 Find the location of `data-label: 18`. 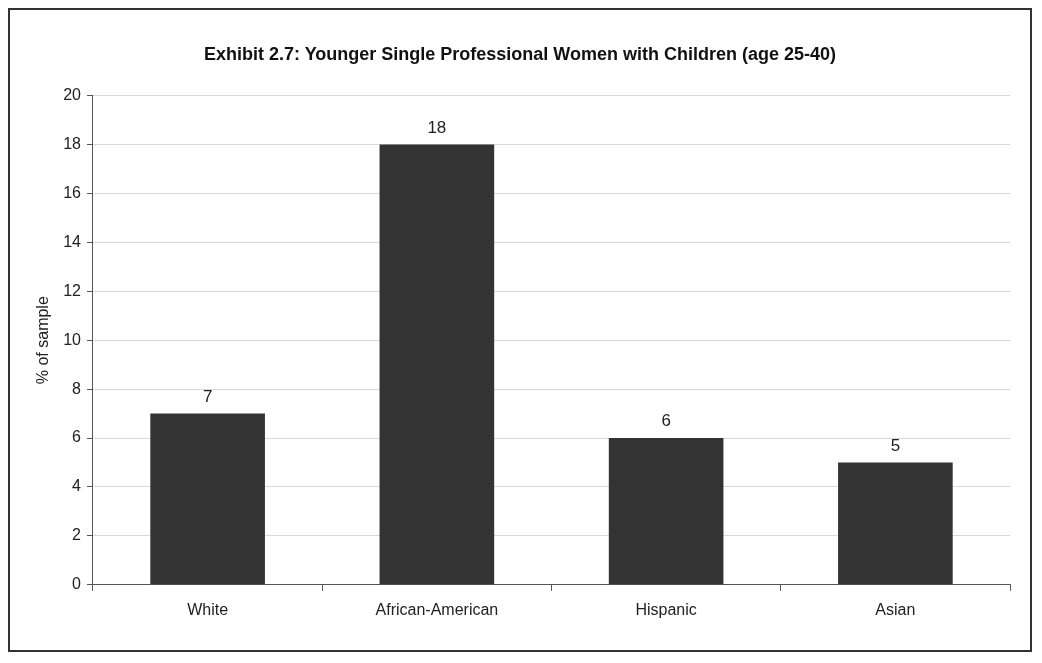

data-label: 18 is located at coordinates (437, 127).